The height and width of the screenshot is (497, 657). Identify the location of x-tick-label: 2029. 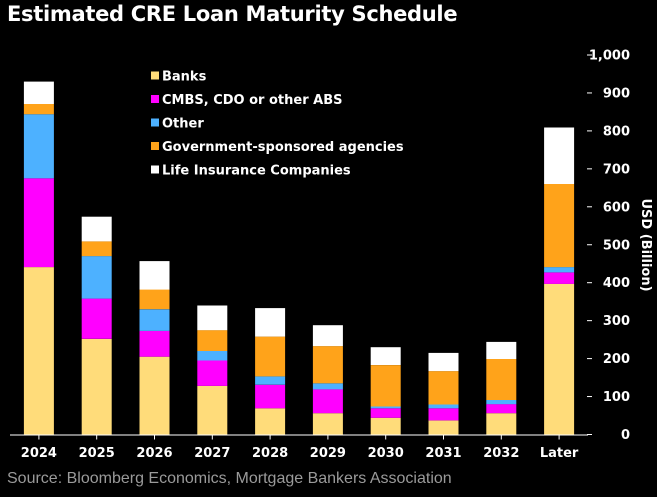
(328, 453).